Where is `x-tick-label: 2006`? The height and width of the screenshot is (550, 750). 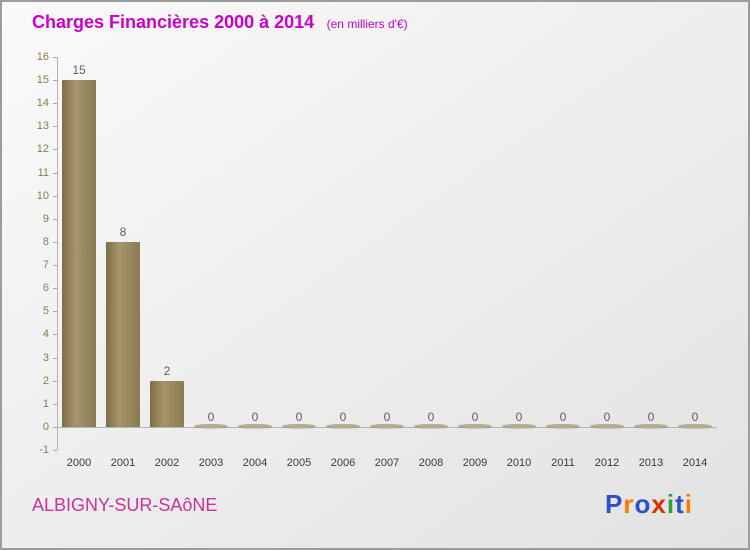
x-tick-label: 2006 is located at coordinates (343, 463).